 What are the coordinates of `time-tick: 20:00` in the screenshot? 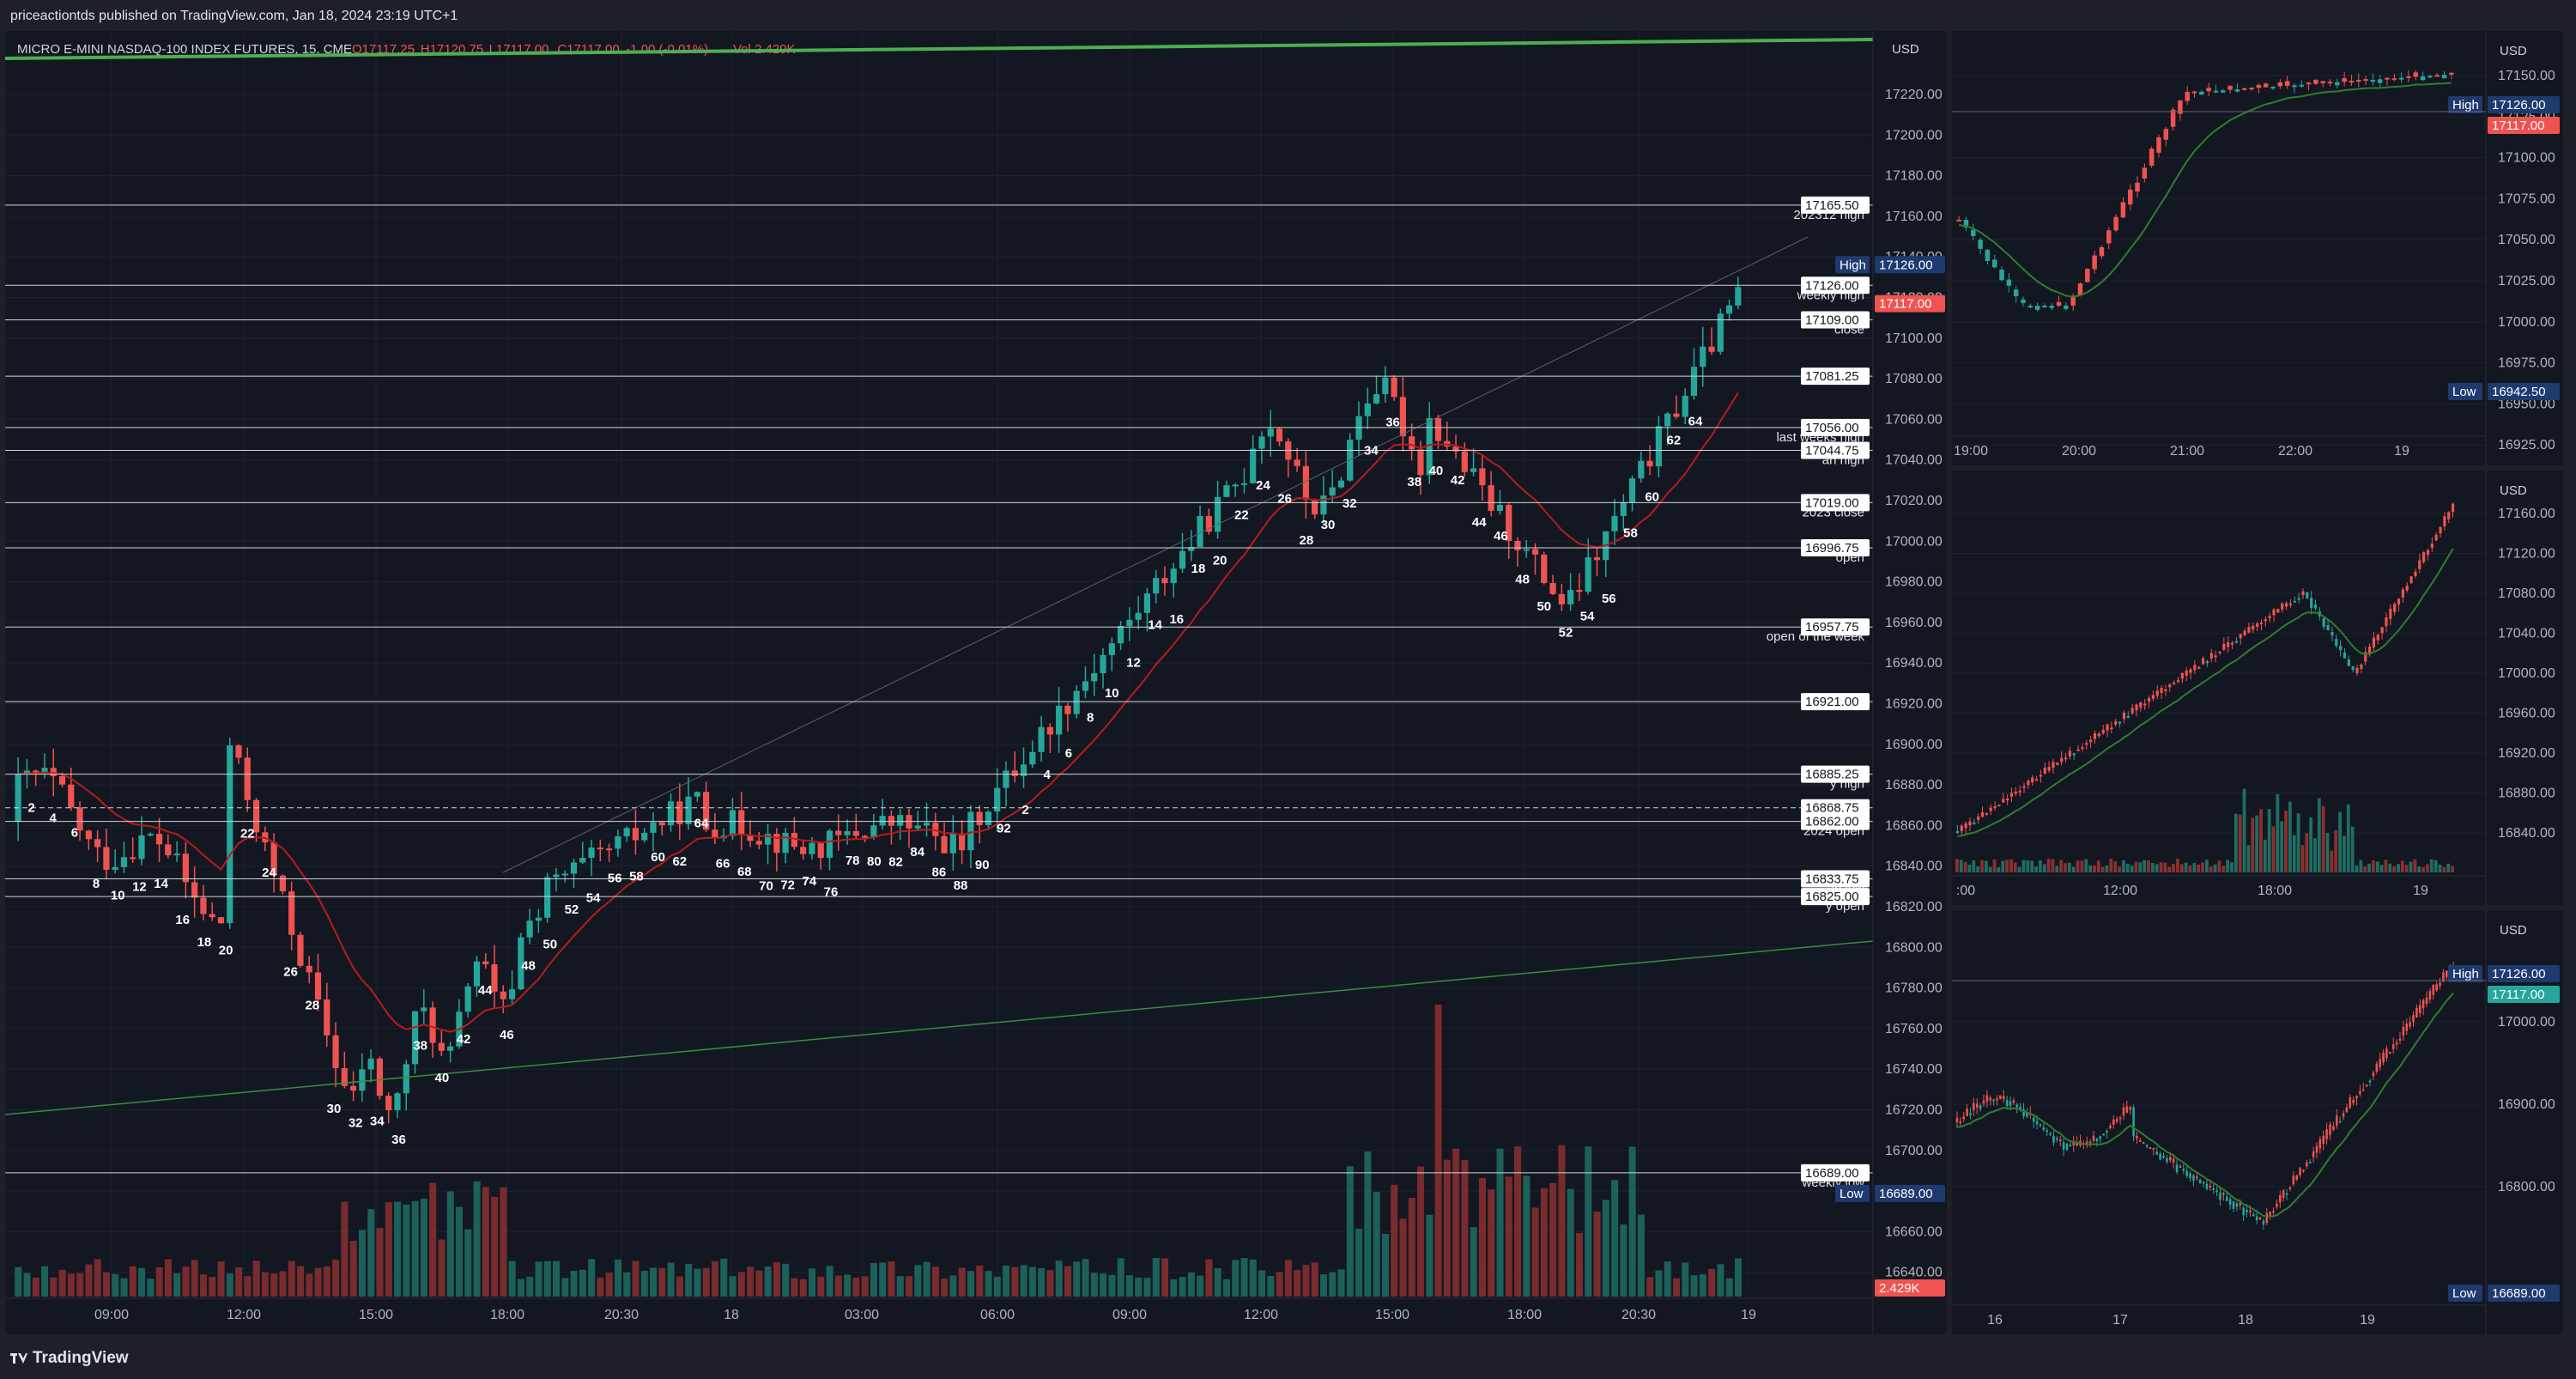 It's located at (2079, 451).